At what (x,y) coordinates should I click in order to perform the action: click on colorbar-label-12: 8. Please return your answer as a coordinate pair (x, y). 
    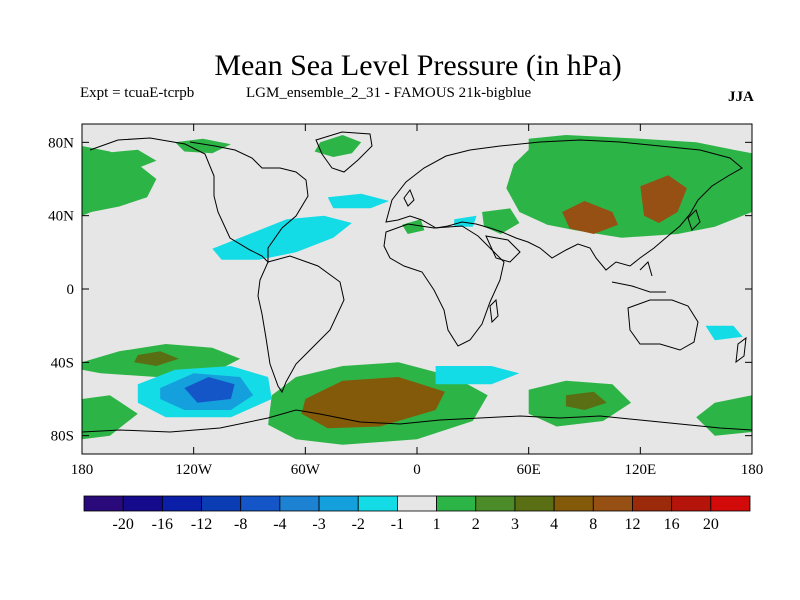
    Looking at the image, I should click on (593, 524).